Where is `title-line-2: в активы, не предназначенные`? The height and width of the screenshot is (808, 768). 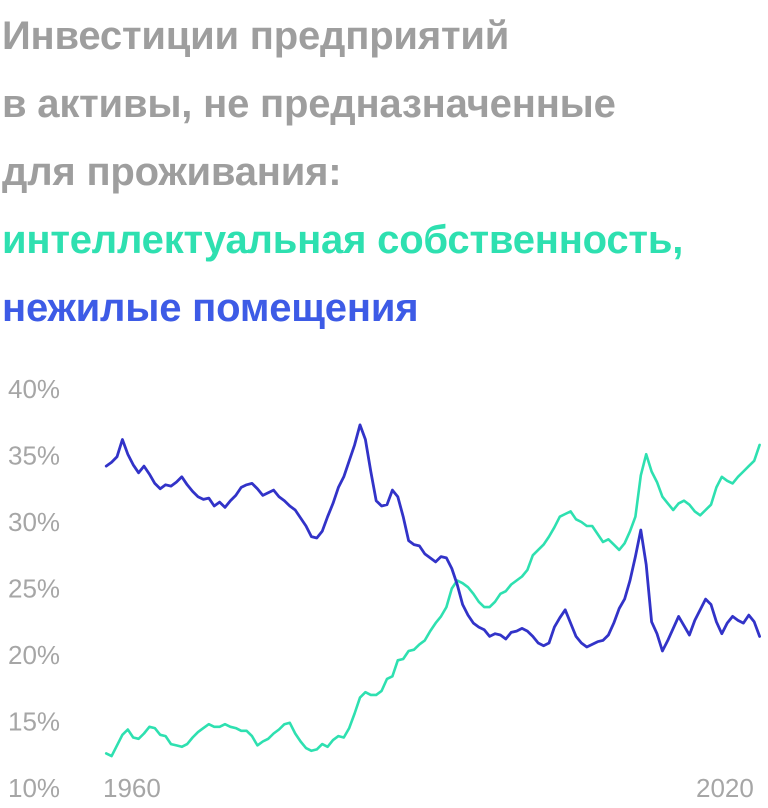
title-line-2: в активы, не предназначенные is located at coordinates (309, 104).